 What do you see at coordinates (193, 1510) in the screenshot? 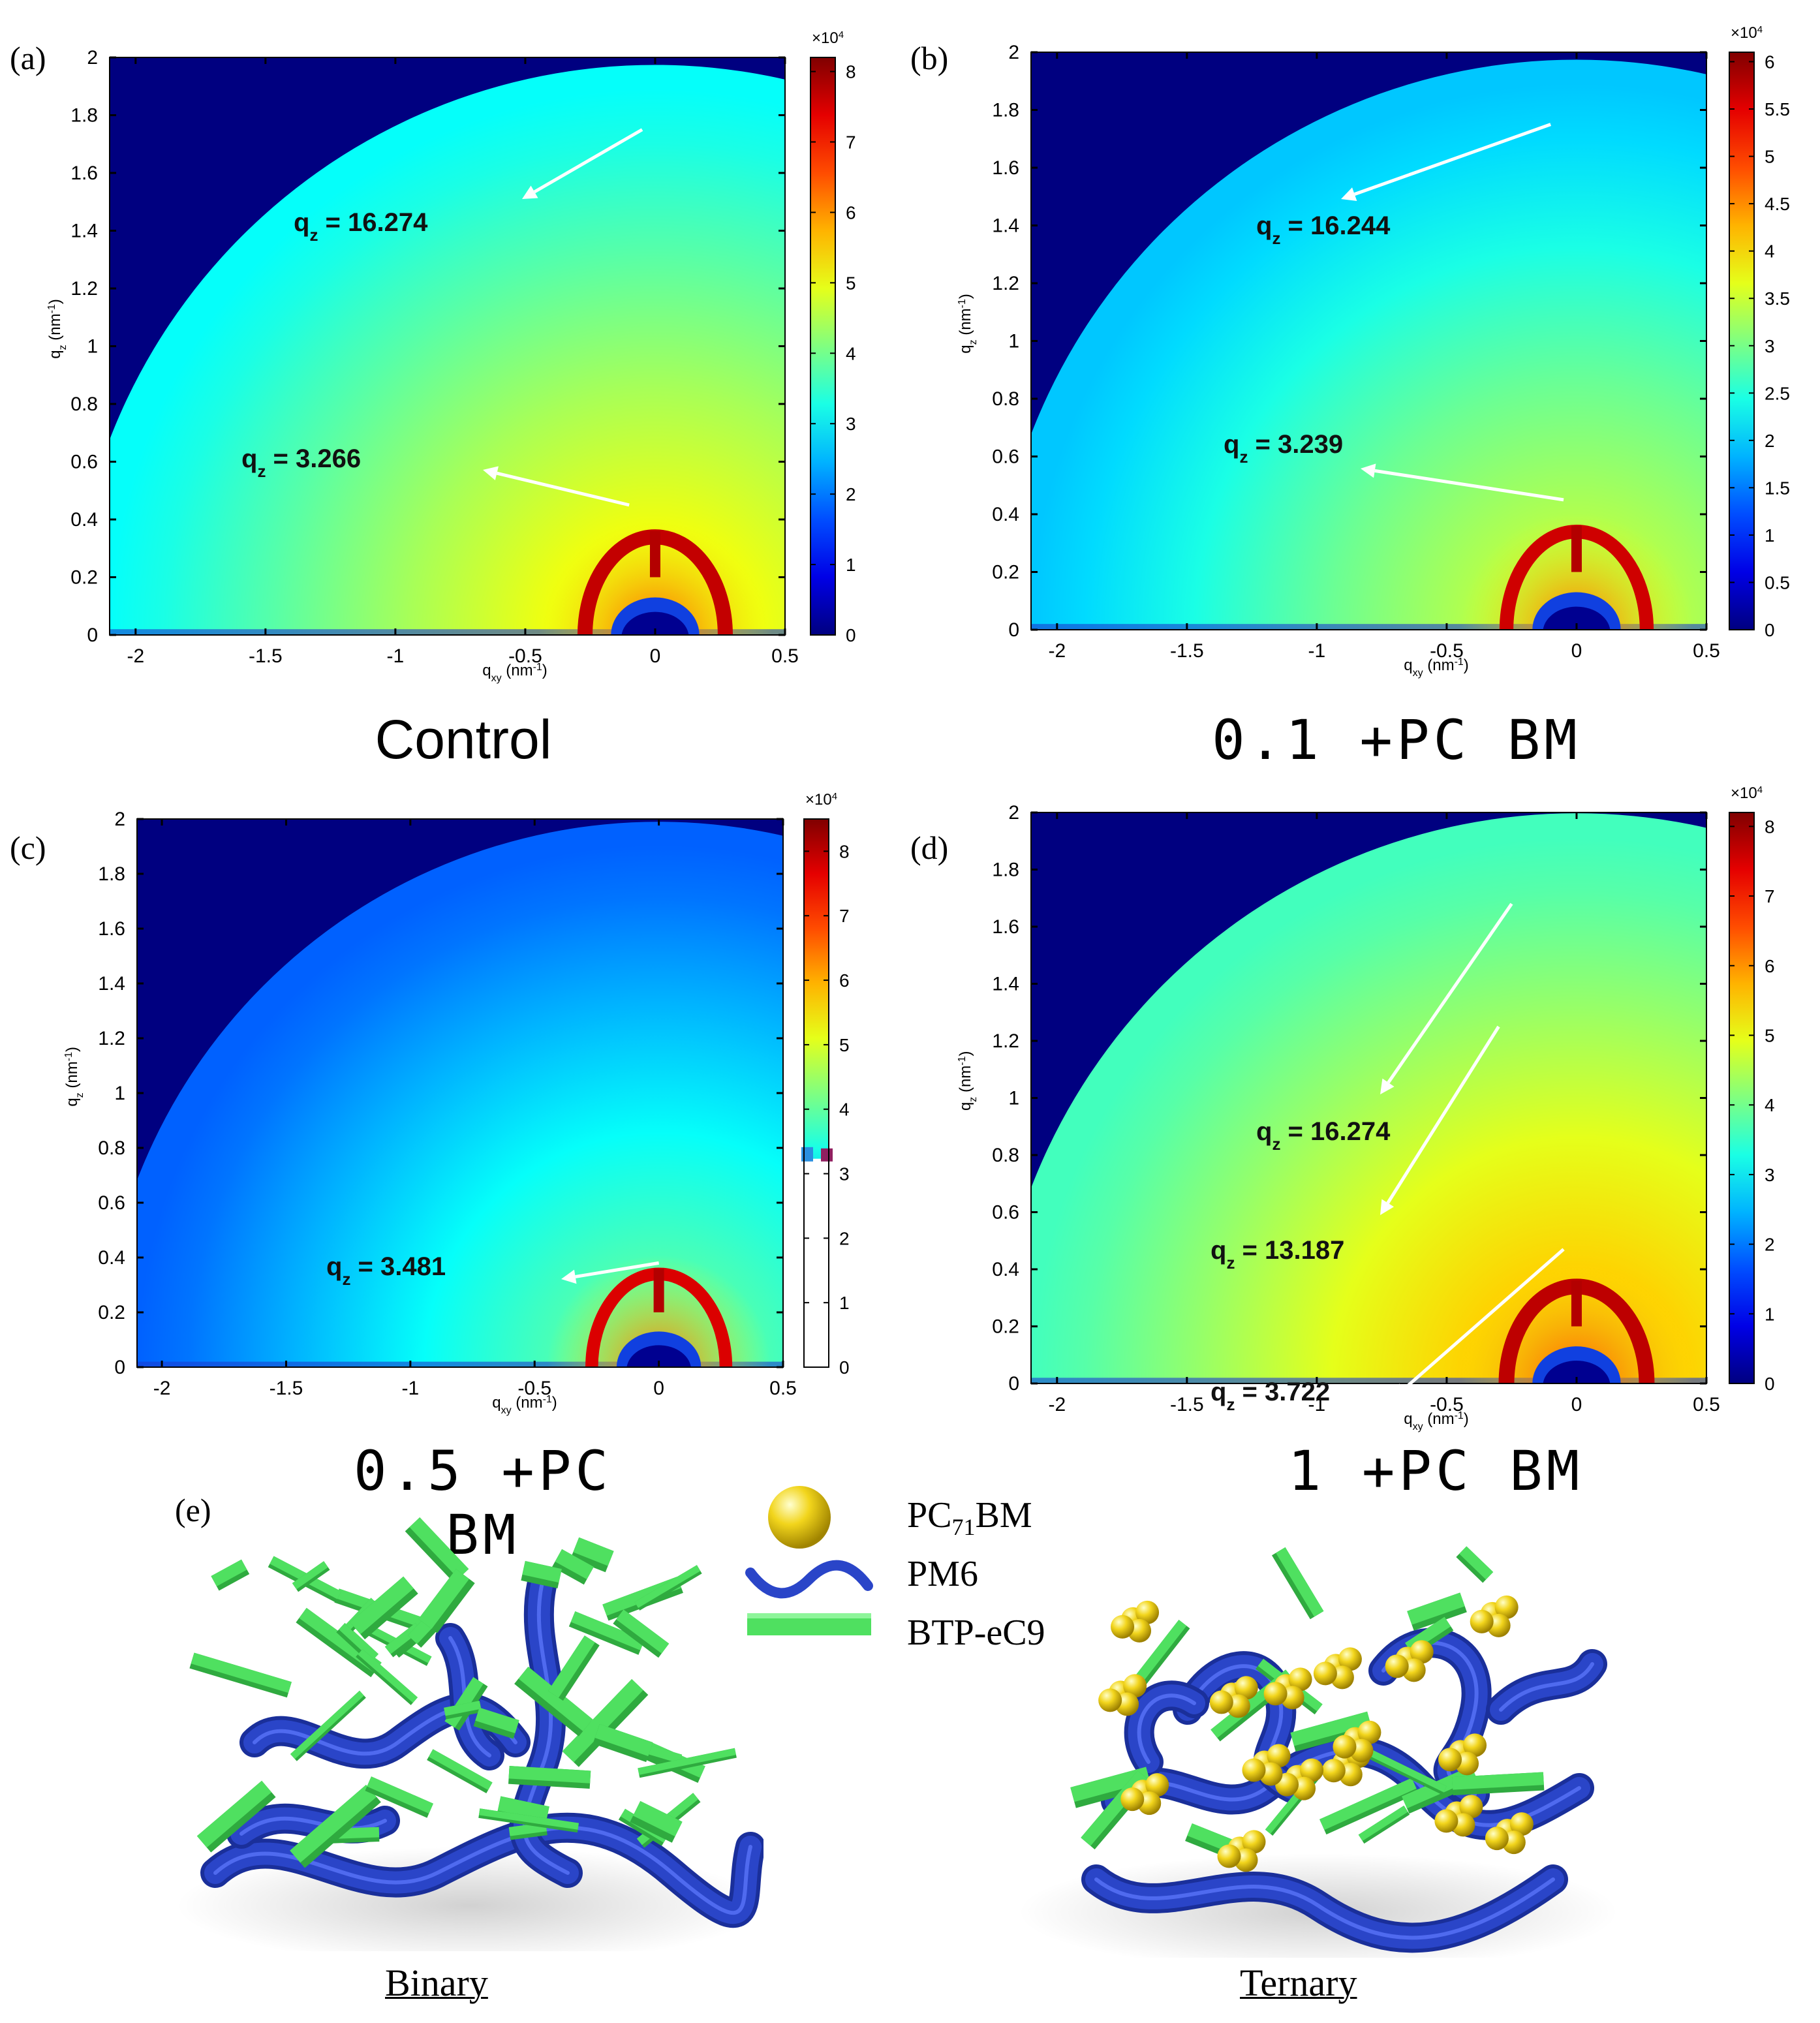
I see `panel-label: (e)` at bounding box center [193, 1510].